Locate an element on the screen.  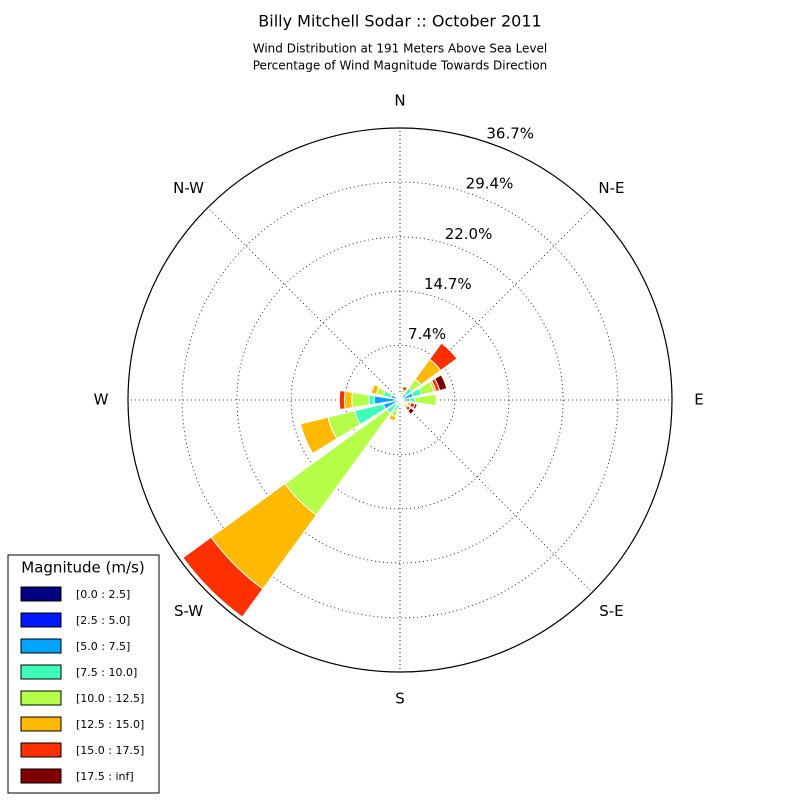
direction-label: S-W is located at coordinates (188, 611).